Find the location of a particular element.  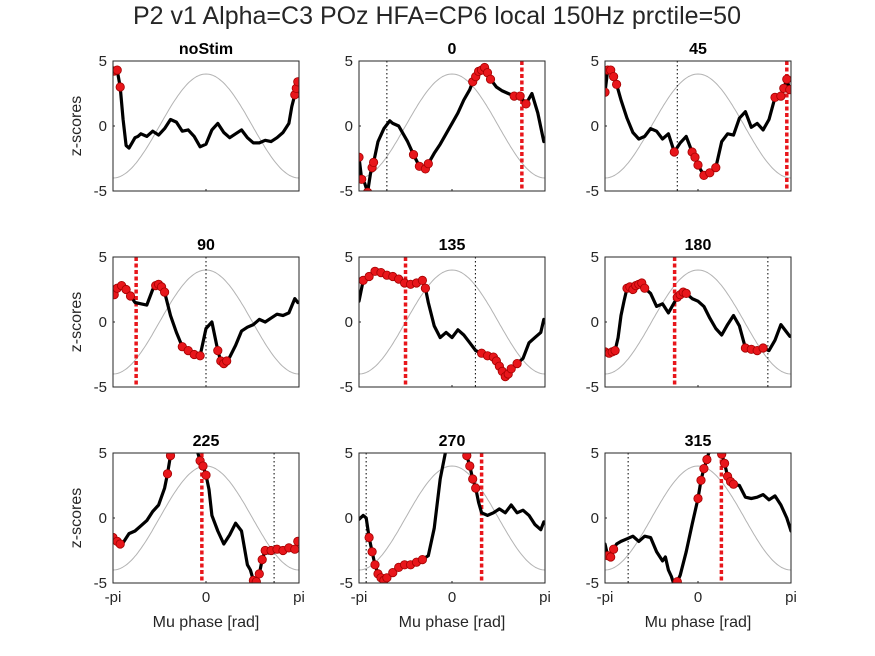

subplot-3: 90 5 0 -5 z-scores is located at coordinates (184, 316).